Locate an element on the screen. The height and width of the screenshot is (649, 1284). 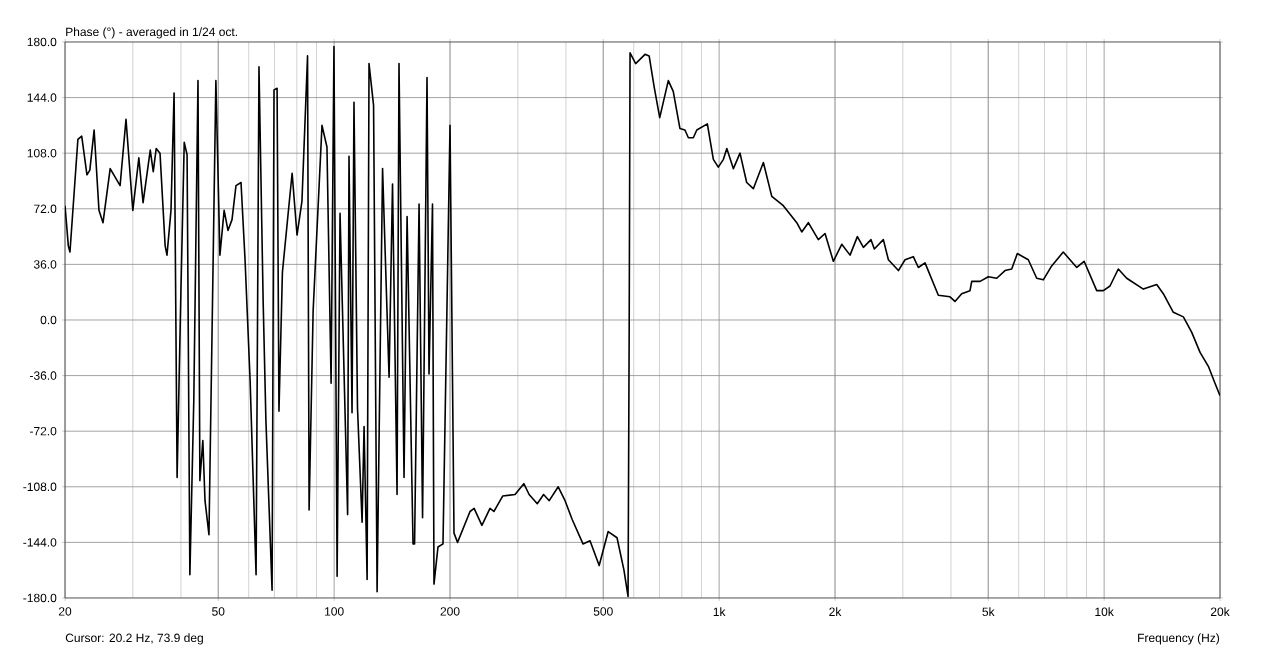
y-tick-label: 144.0 is located at coordinates (42, 97).